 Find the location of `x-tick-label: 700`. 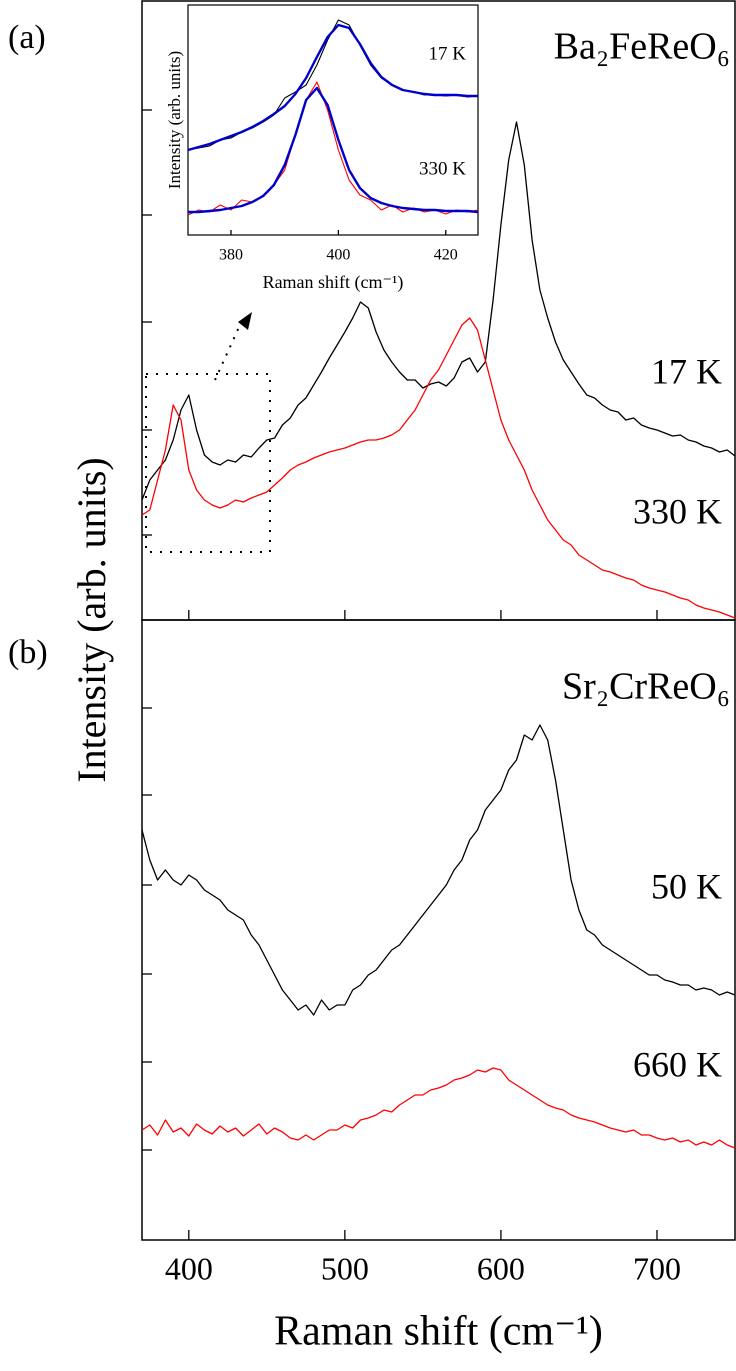

x-tick-label: 700 is located at coordinates (657, 1268).